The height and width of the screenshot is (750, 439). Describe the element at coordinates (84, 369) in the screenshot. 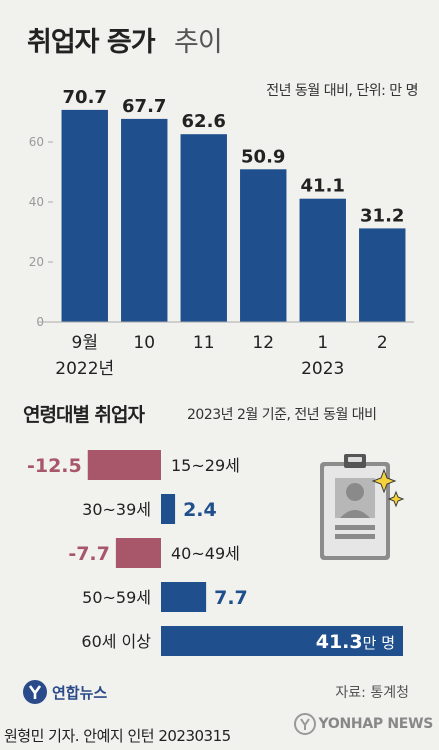

I see `x-year-label: 2022년` at that location.